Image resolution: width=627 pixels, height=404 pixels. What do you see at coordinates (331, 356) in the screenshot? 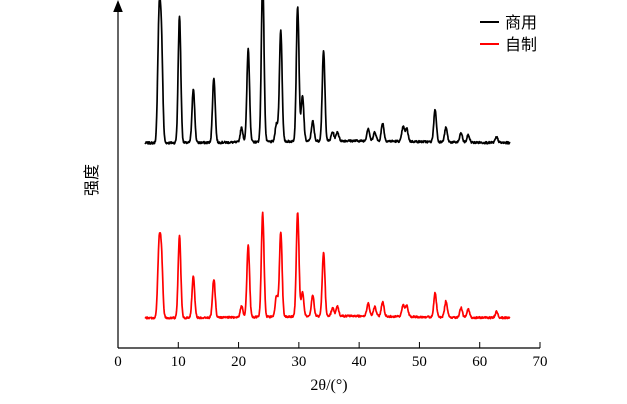
I see `x-axis-ticks: 0 10 20 30 40 50 60 70` at bounding box center [331, 356].